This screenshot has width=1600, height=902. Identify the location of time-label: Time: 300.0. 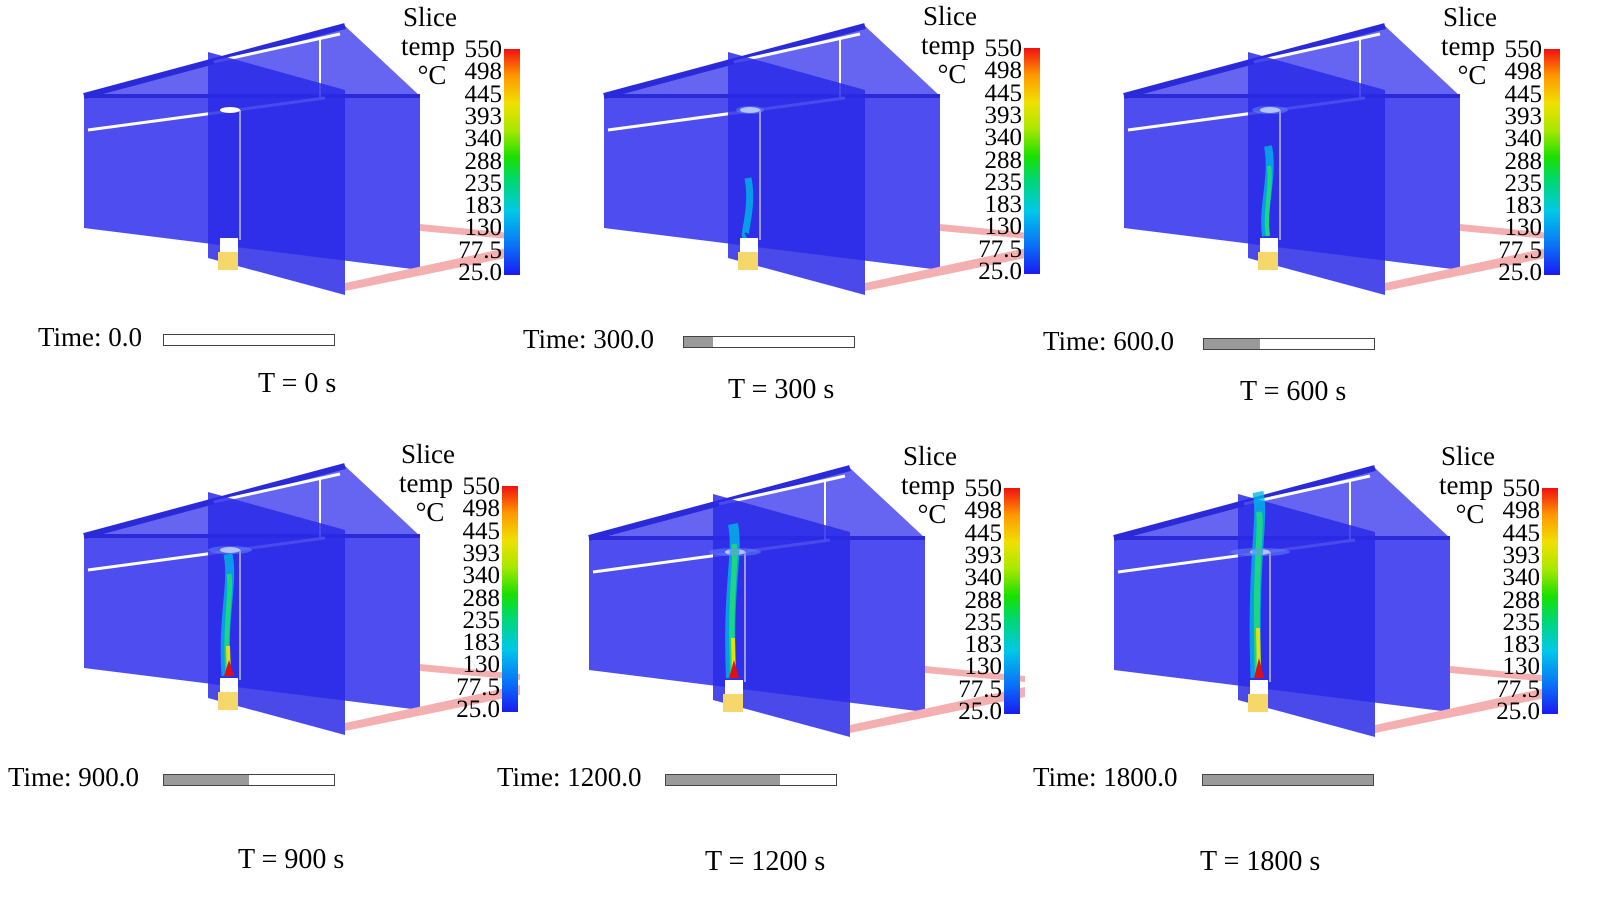
(589, 339).